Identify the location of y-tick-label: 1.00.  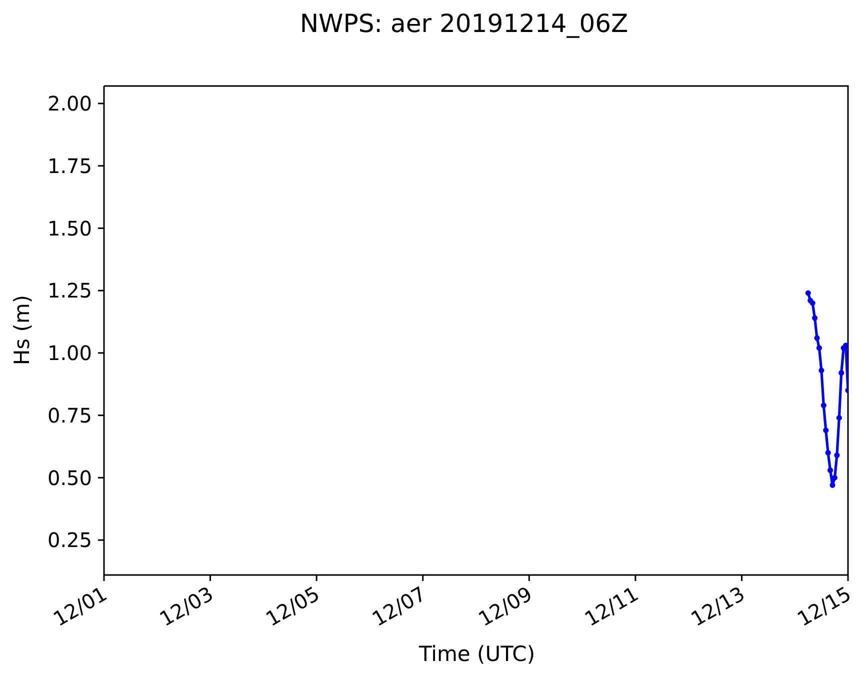
(69, 353).